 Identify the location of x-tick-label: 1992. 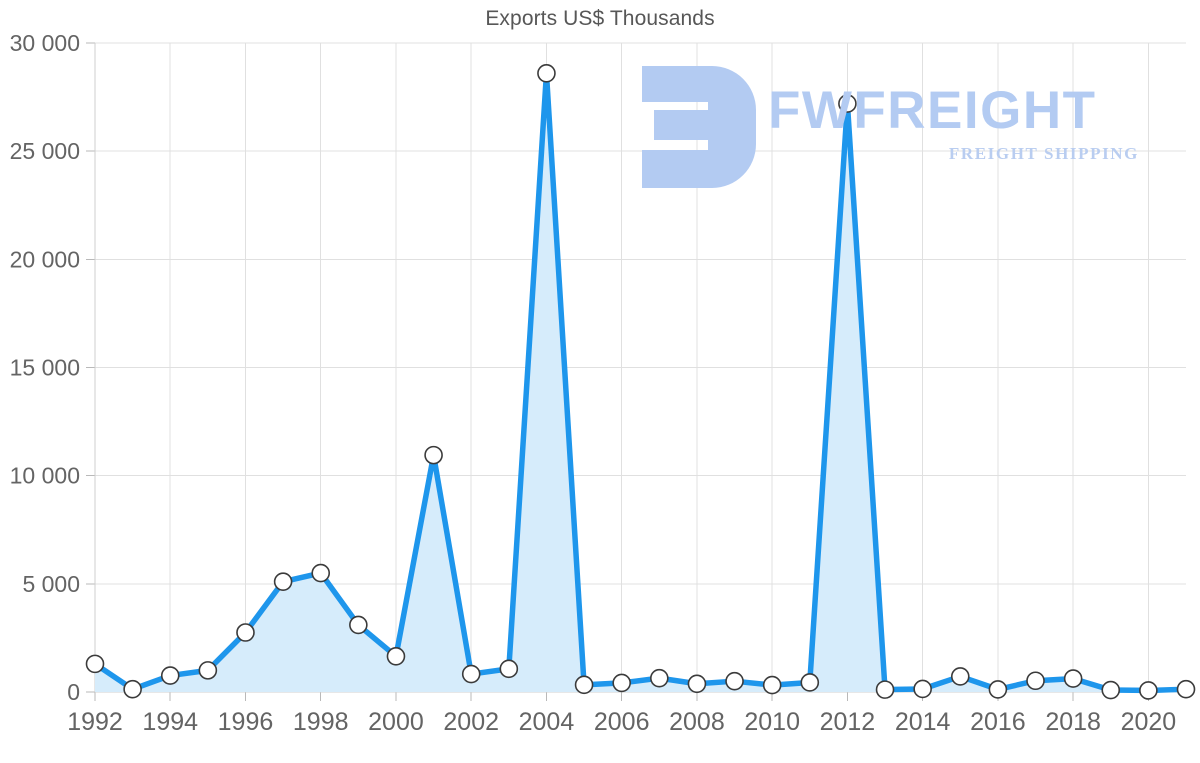
(95, 722).